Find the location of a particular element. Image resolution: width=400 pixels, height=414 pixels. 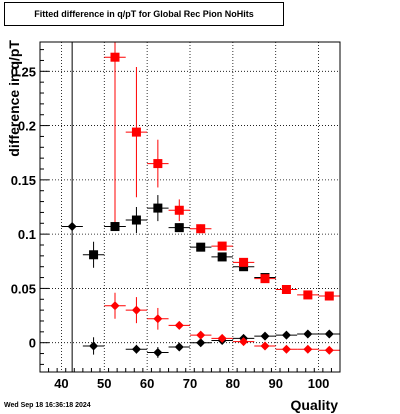

x-tick-label: 40 is located at coordinates (61, 383).